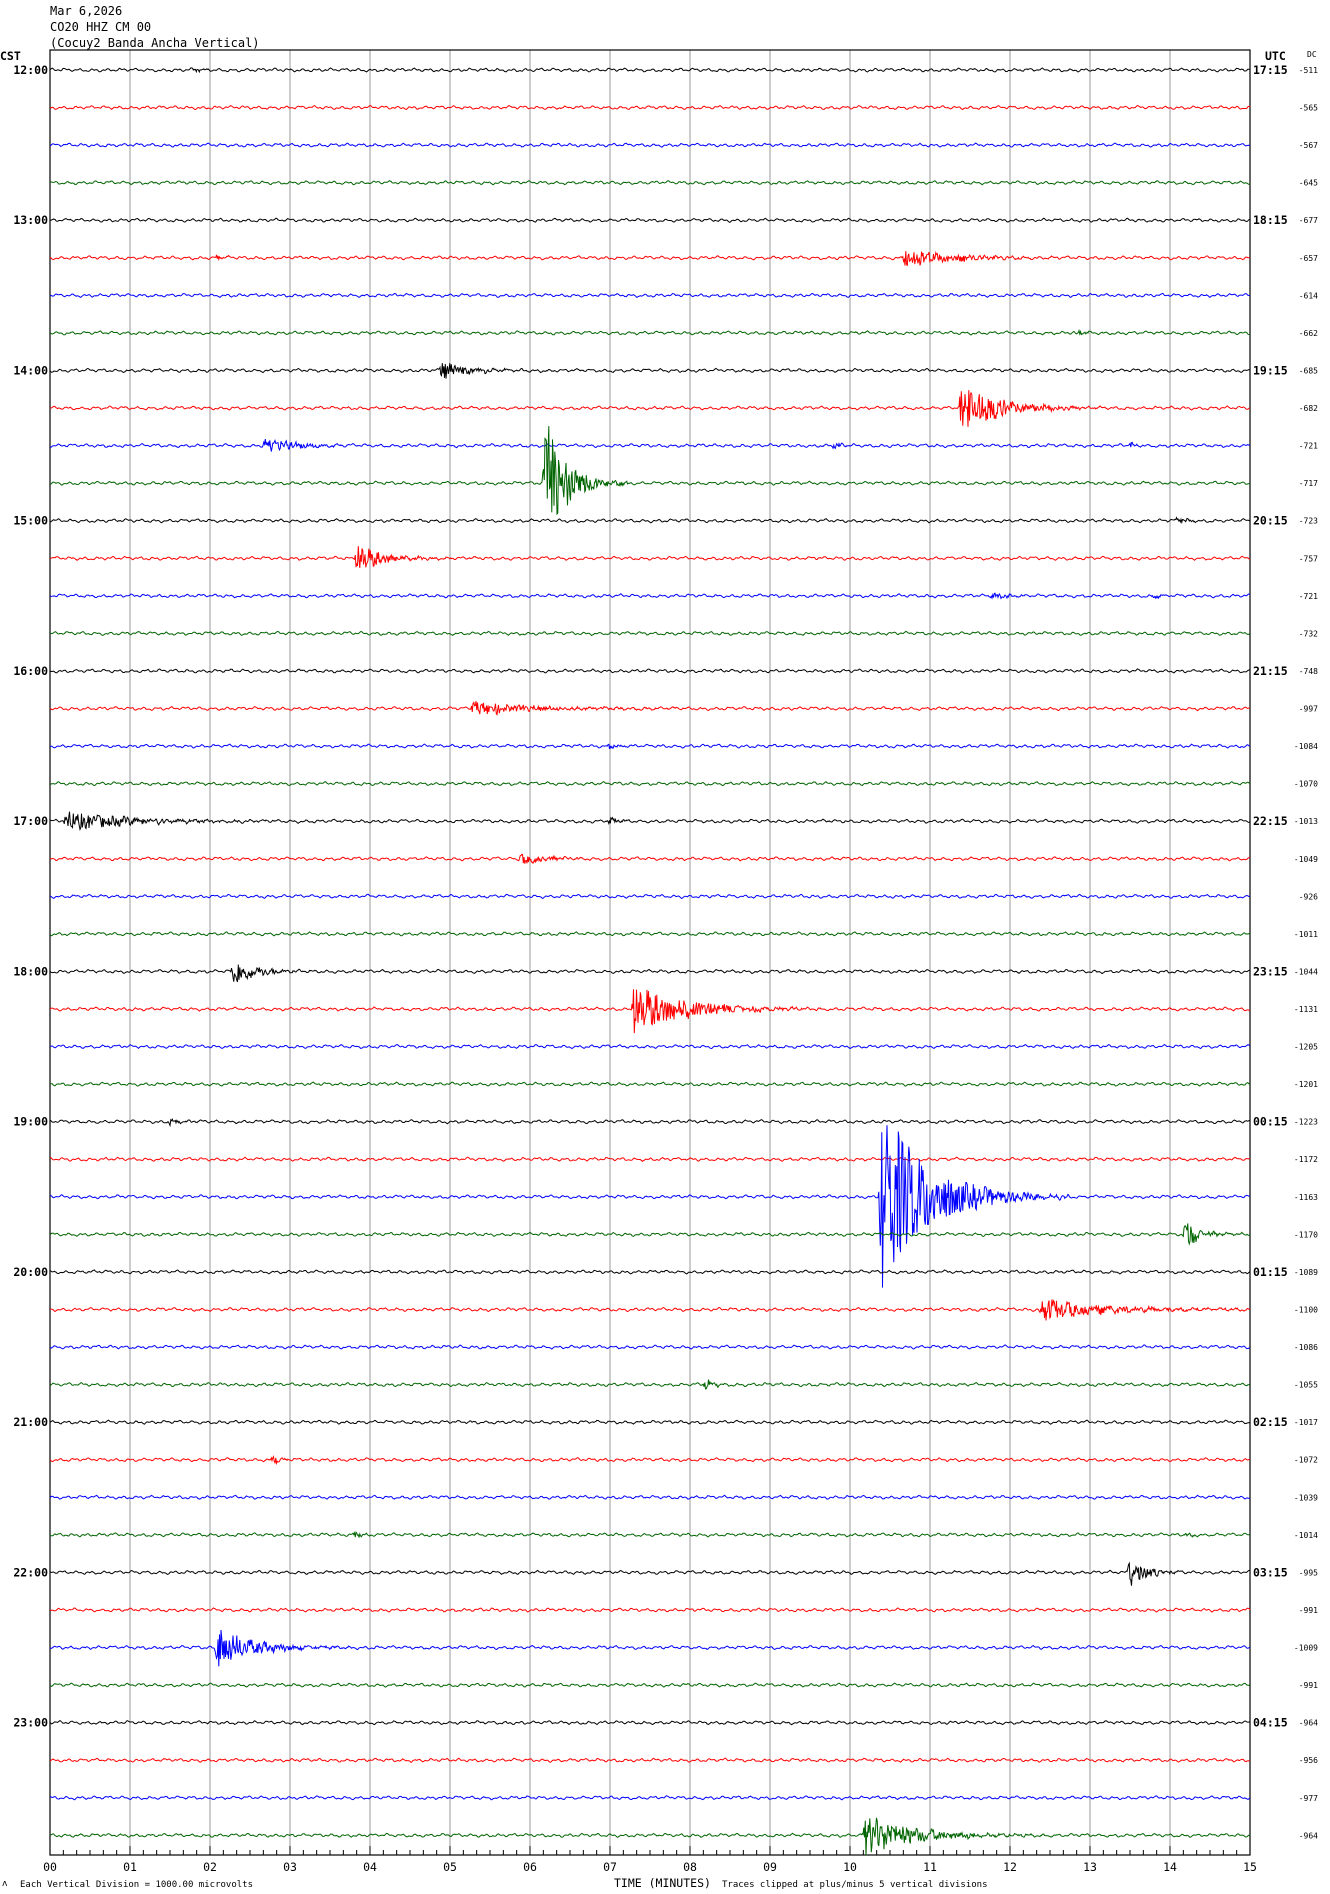 Image resolution: width=1330 pixels, height=1894 pixels. I want to click on dc-offset-label: -511, so click(1308, 70).